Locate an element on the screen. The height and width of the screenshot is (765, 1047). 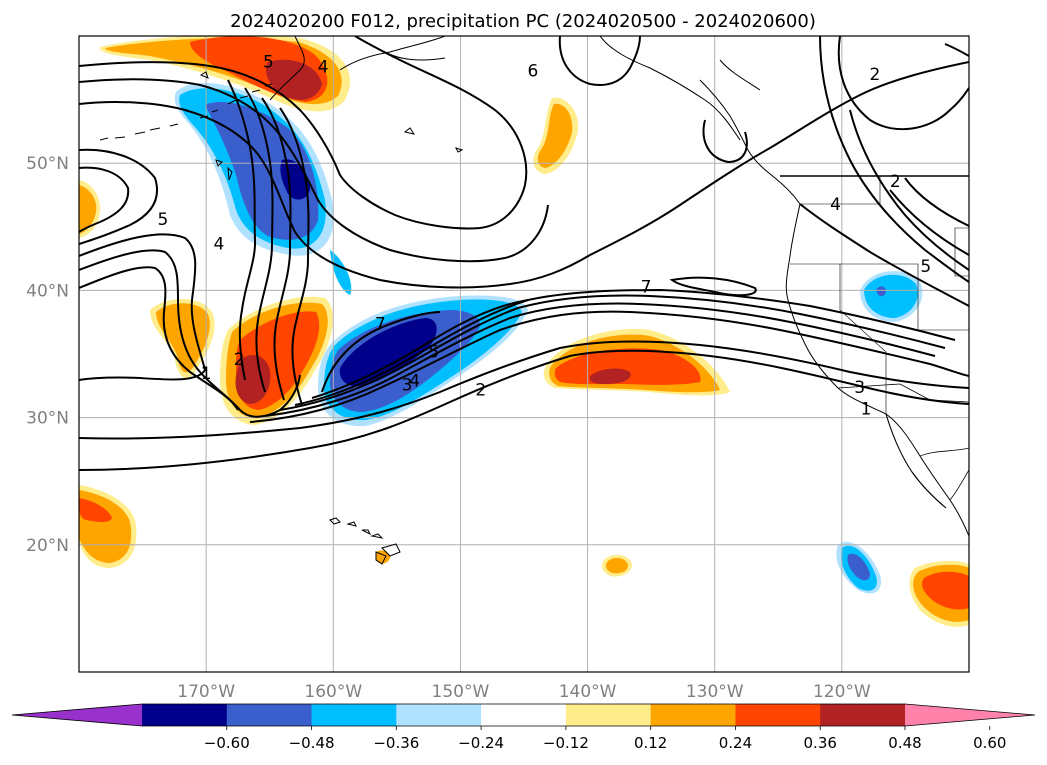
positive-anomaly-central is located at coordinates (636, 362).